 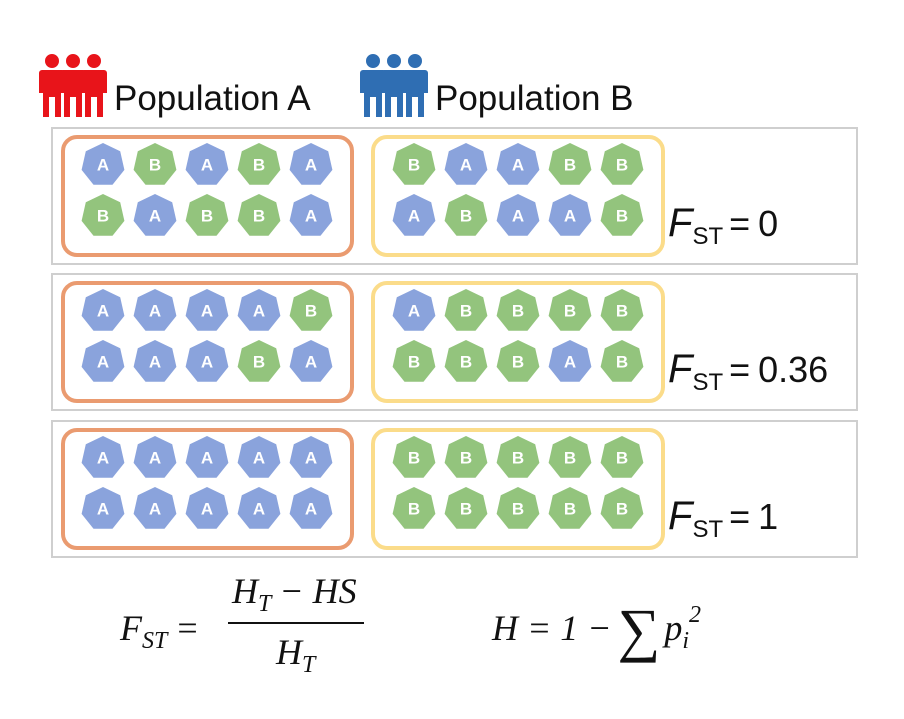 I want to click on formula-fst: FST = HT − HS HT, so click(x=241, y=624).